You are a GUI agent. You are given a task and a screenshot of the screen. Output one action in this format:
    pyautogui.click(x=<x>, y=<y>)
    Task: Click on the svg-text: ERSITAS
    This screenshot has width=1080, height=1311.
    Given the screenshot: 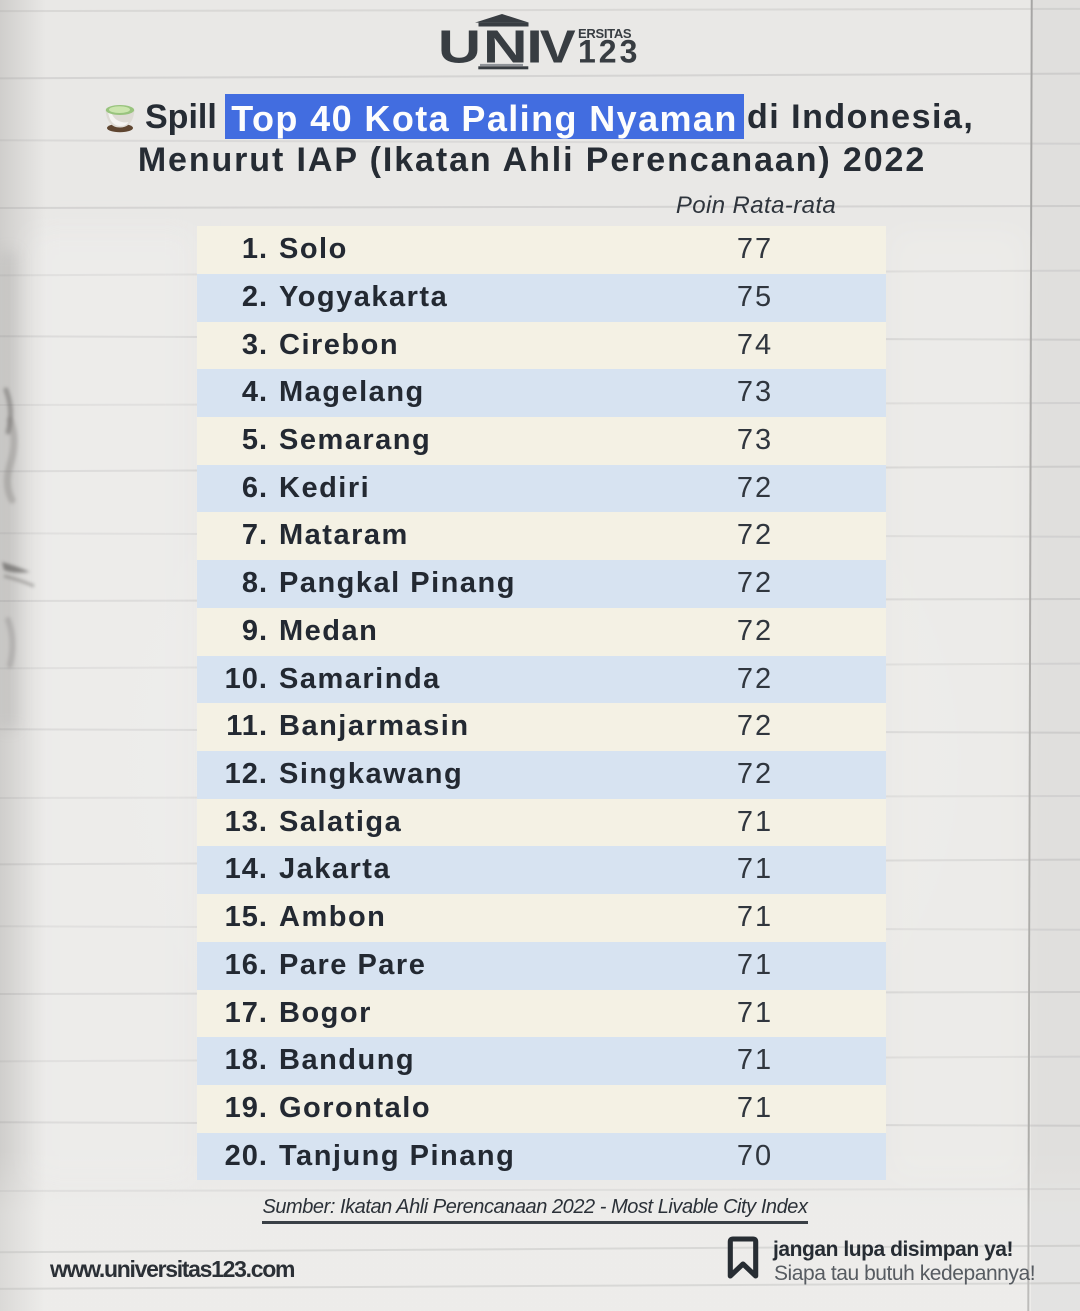 What is the action you would take?
    pyautogui.click(x=605, y=33)
    